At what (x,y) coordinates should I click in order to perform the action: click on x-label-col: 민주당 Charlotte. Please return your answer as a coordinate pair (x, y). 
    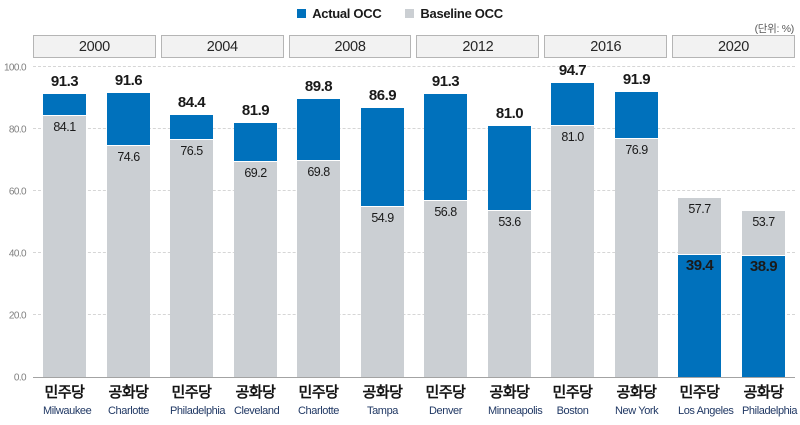
    Looking at the image, I should click on (318, 399).